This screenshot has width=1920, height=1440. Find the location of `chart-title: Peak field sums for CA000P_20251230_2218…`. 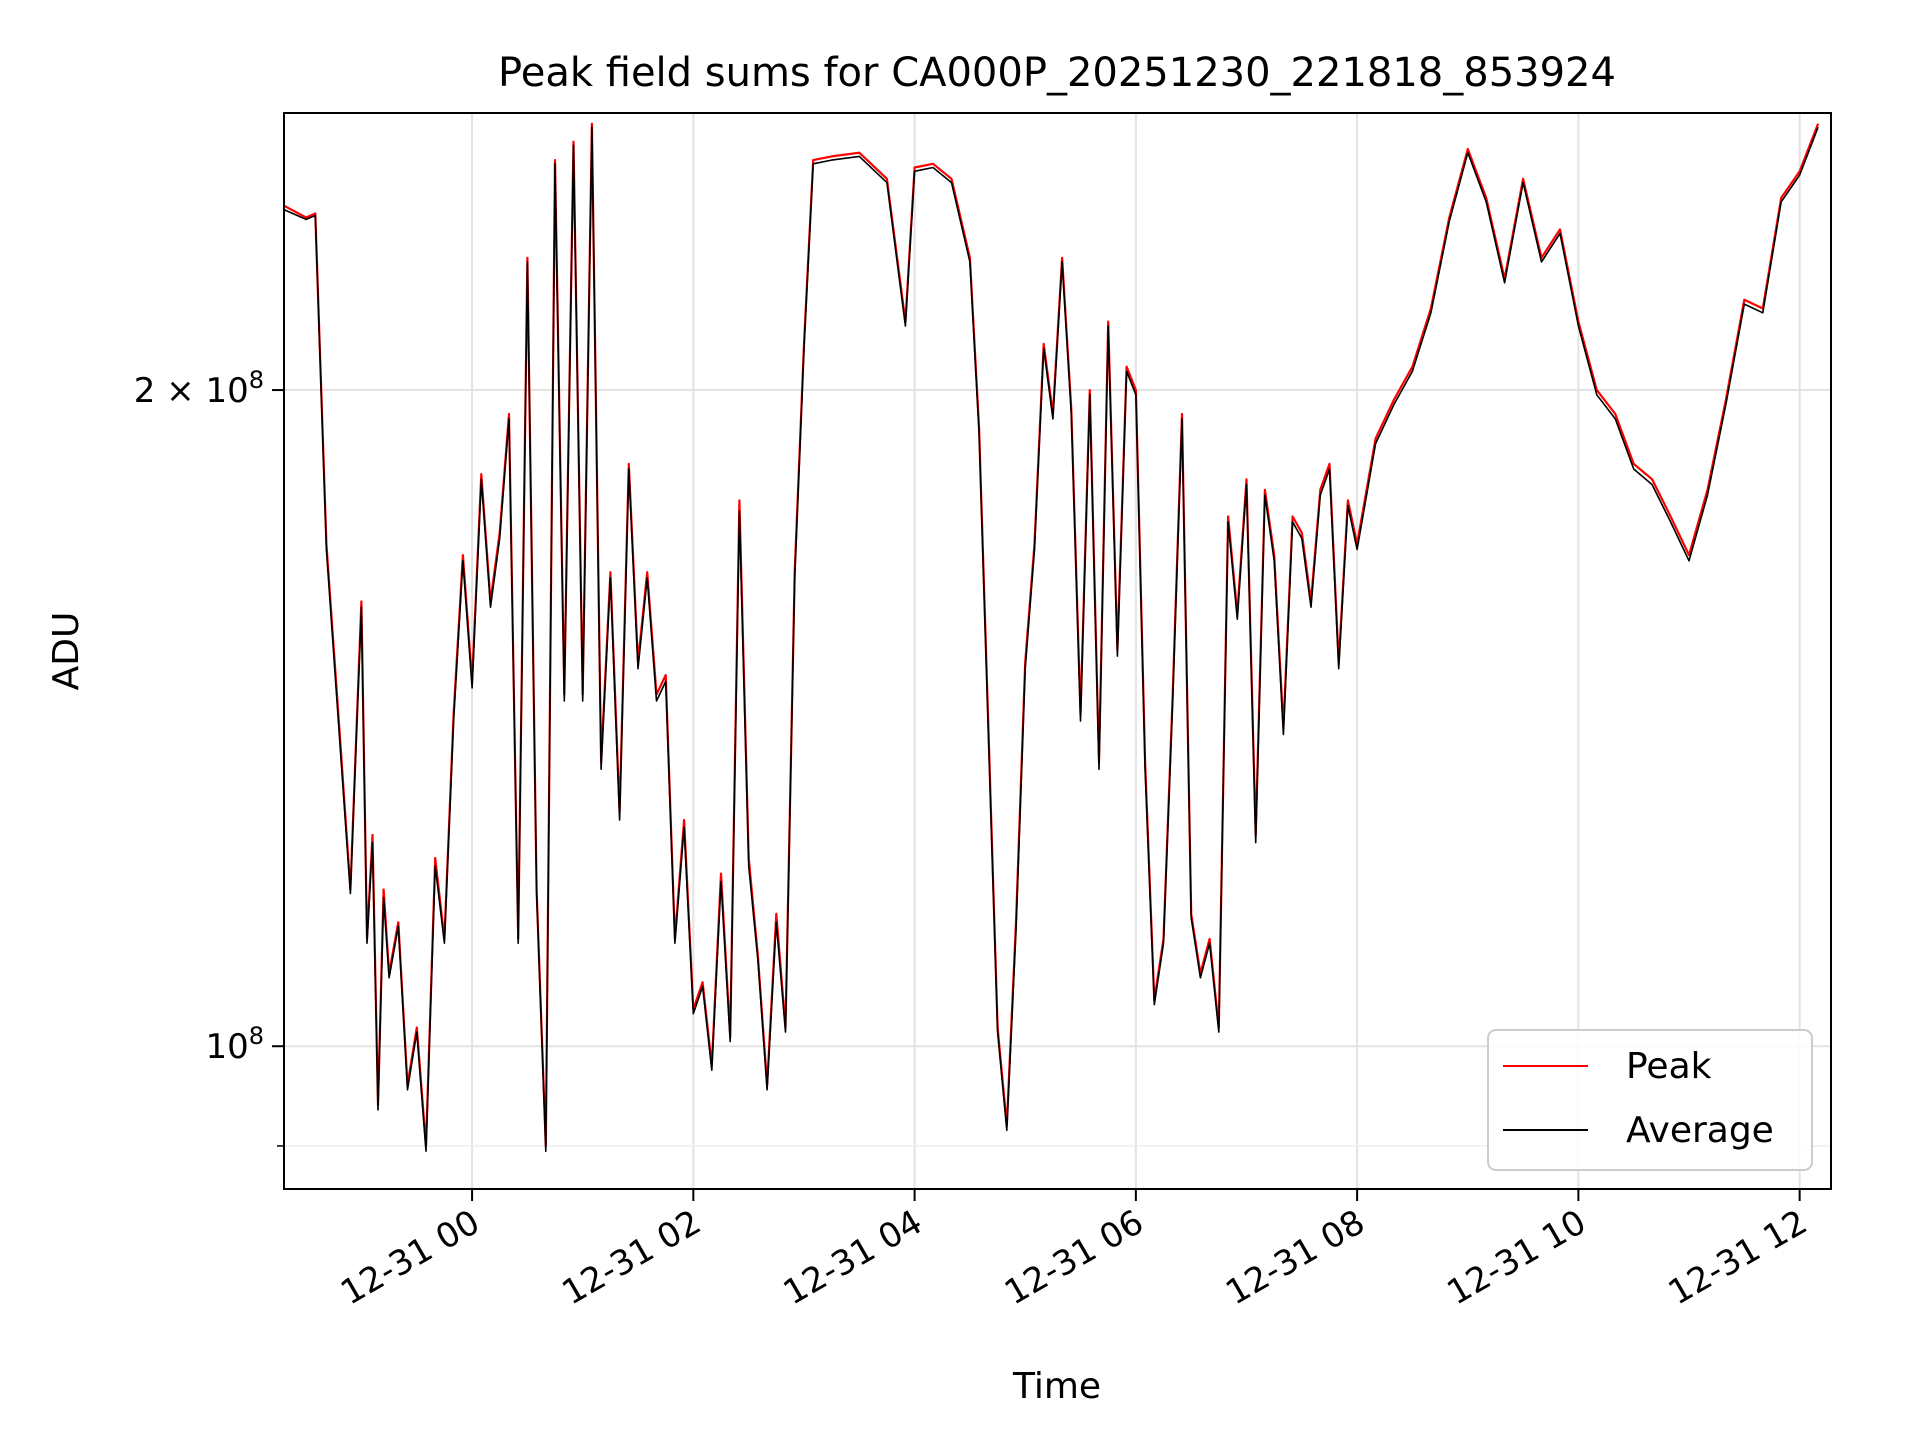

chart-title: Peak field sums for CA000P_20251230_2218… is located at coordinates (1057, 73).